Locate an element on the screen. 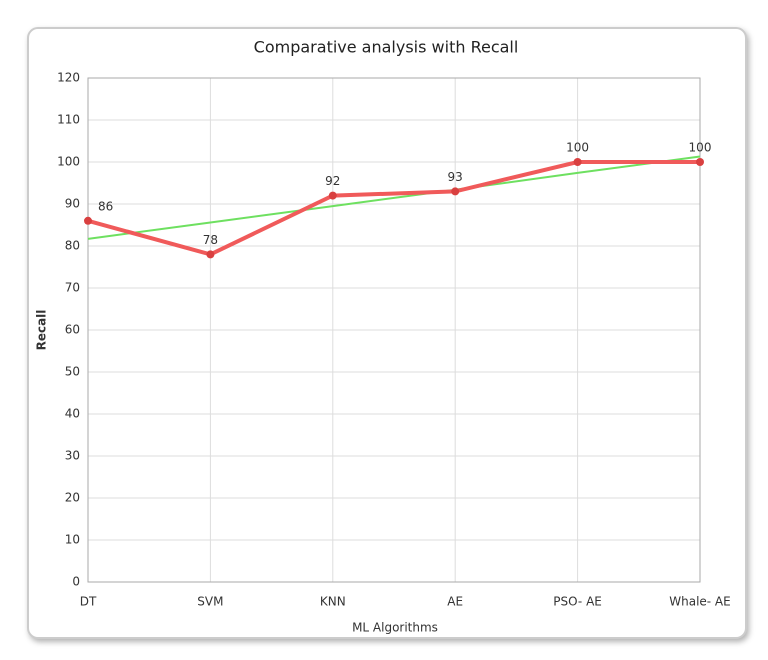 The image size is (768, 660). x-tick-label: KNN is located at coordinates (333, 602).